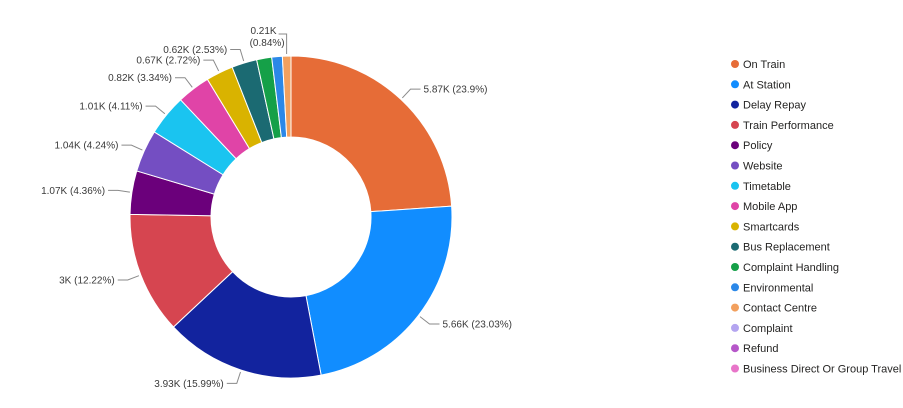  I want to click on data-label: 0.21K, so click(263, 31).